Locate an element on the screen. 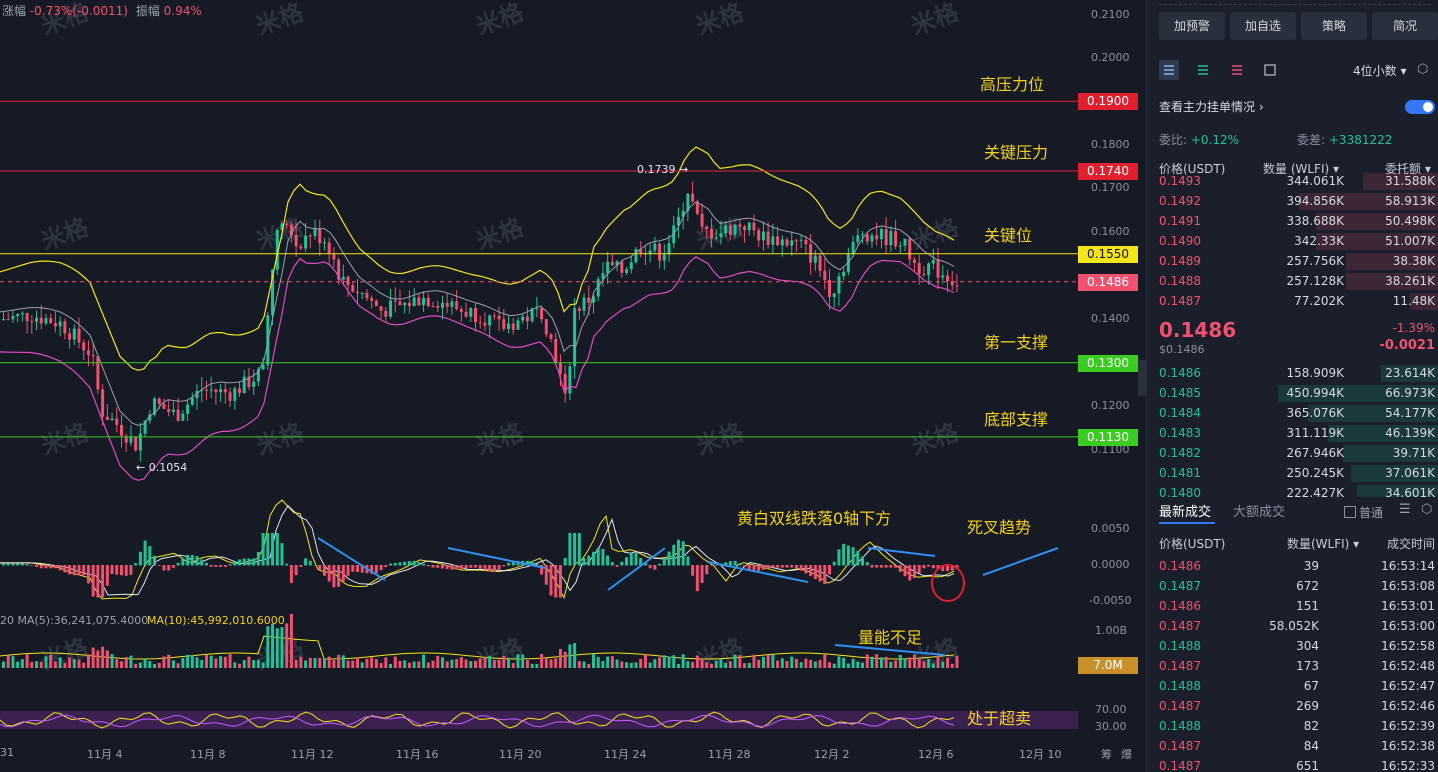  decimals-select: 4位小数 ▾ is located at coordinates (1380, 71).